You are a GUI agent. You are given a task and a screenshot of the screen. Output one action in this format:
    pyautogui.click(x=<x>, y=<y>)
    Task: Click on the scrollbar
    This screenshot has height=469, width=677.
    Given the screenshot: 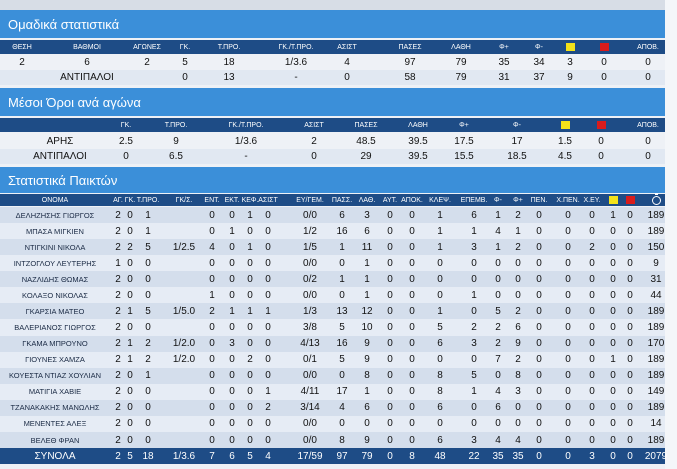 What is the action you would take?
    pyautogui.click(x=671, y=234)
    